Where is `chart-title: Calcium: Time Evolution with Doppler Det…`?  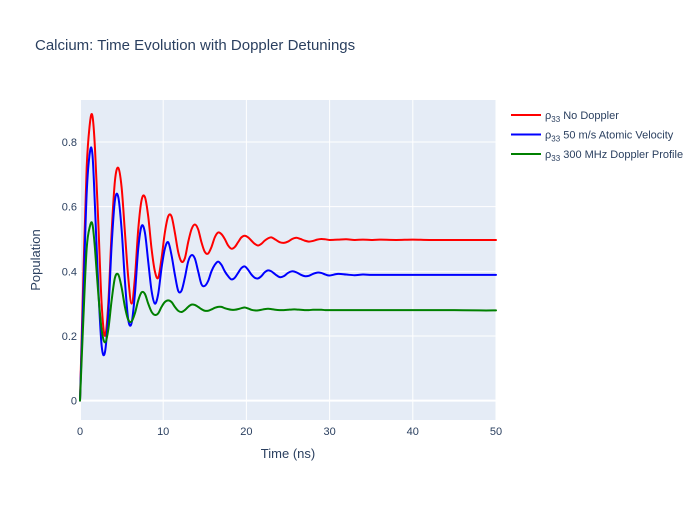 chart-title: Calcium: Time Evolution with Doppler Det… is located at coordinates (195, 45).